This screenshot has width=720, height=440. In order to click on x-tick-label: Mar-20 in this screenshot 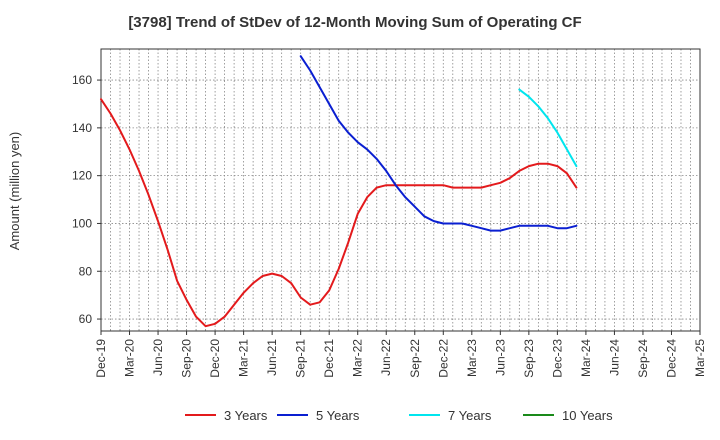, I will do `click(130, 358)`.